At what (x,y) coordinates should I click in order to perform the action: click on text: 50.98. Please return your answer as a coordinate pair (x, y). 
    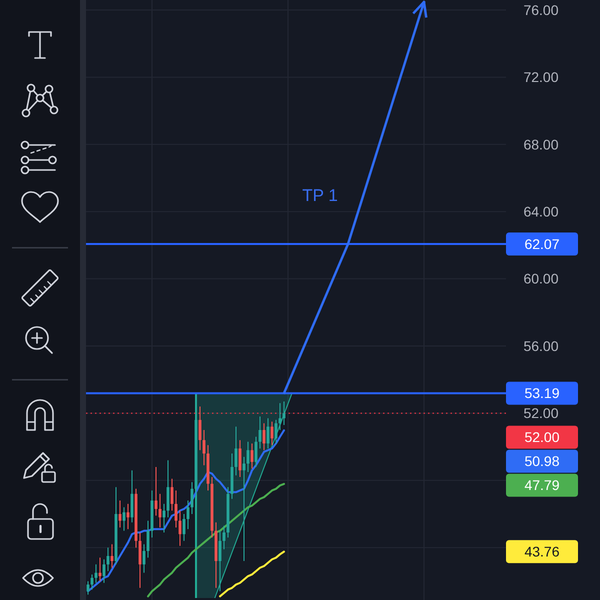
    Looking at the image, I should click on (542, 461).